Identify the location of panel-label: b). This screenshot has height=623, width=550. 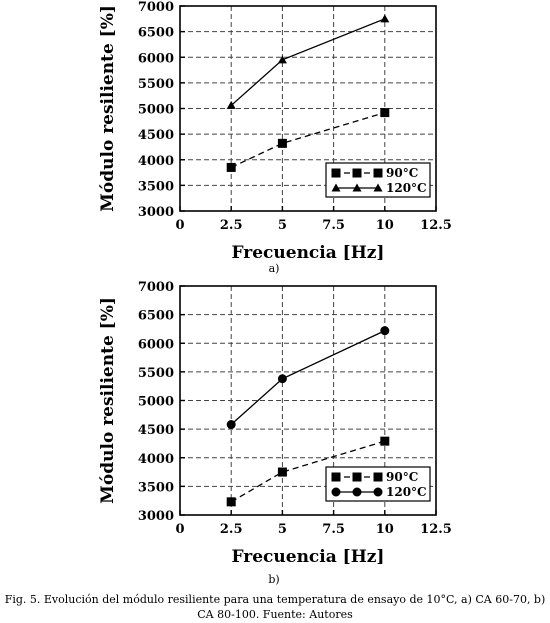
(273, 579).